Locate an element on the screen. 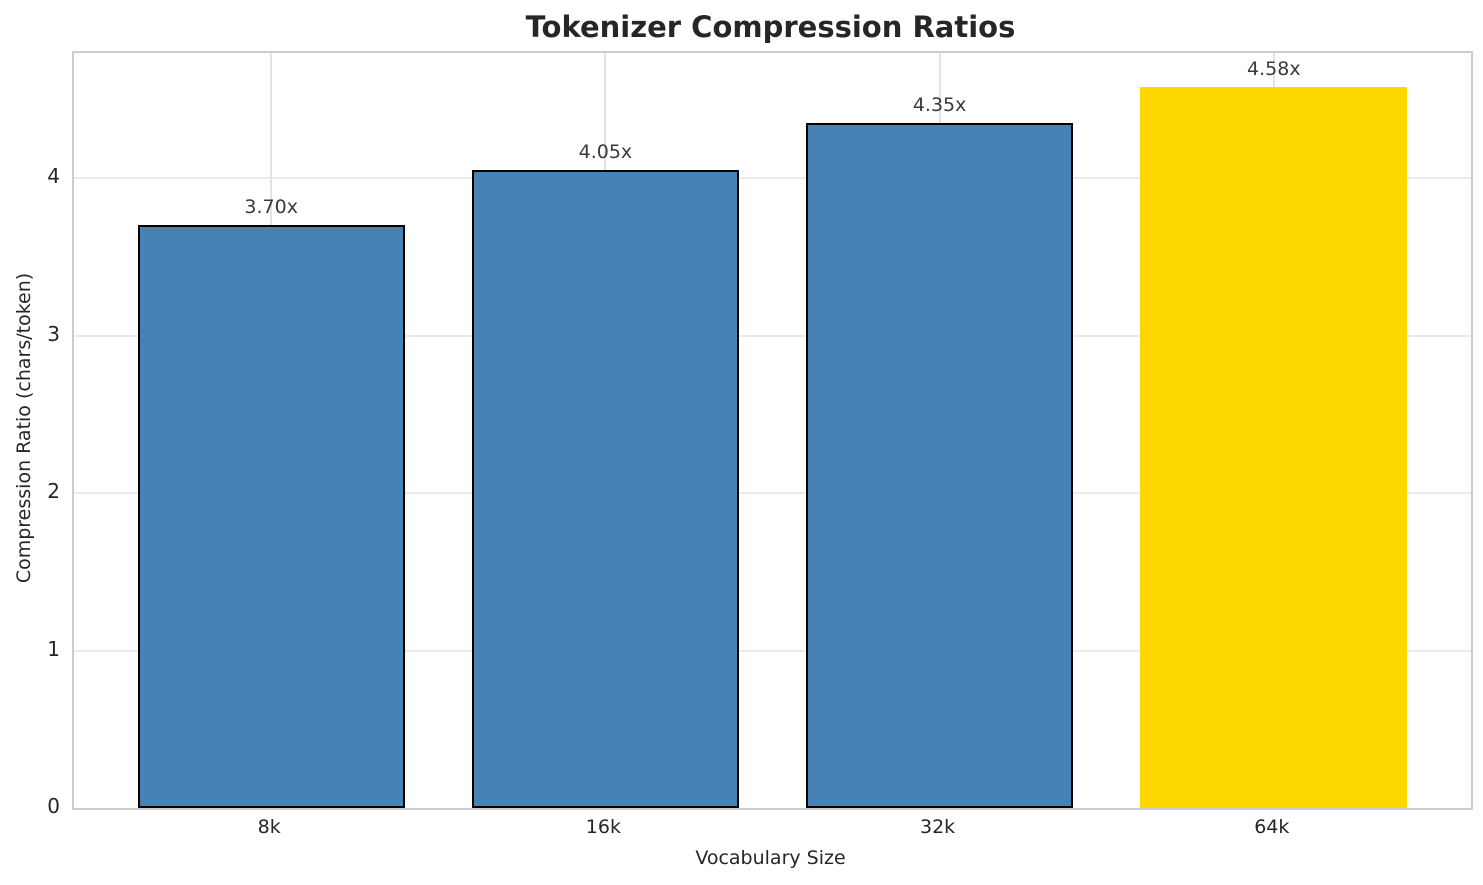 The image size is (1483, 885). x-tick-label: 32k is located at coordinates (938, 827).